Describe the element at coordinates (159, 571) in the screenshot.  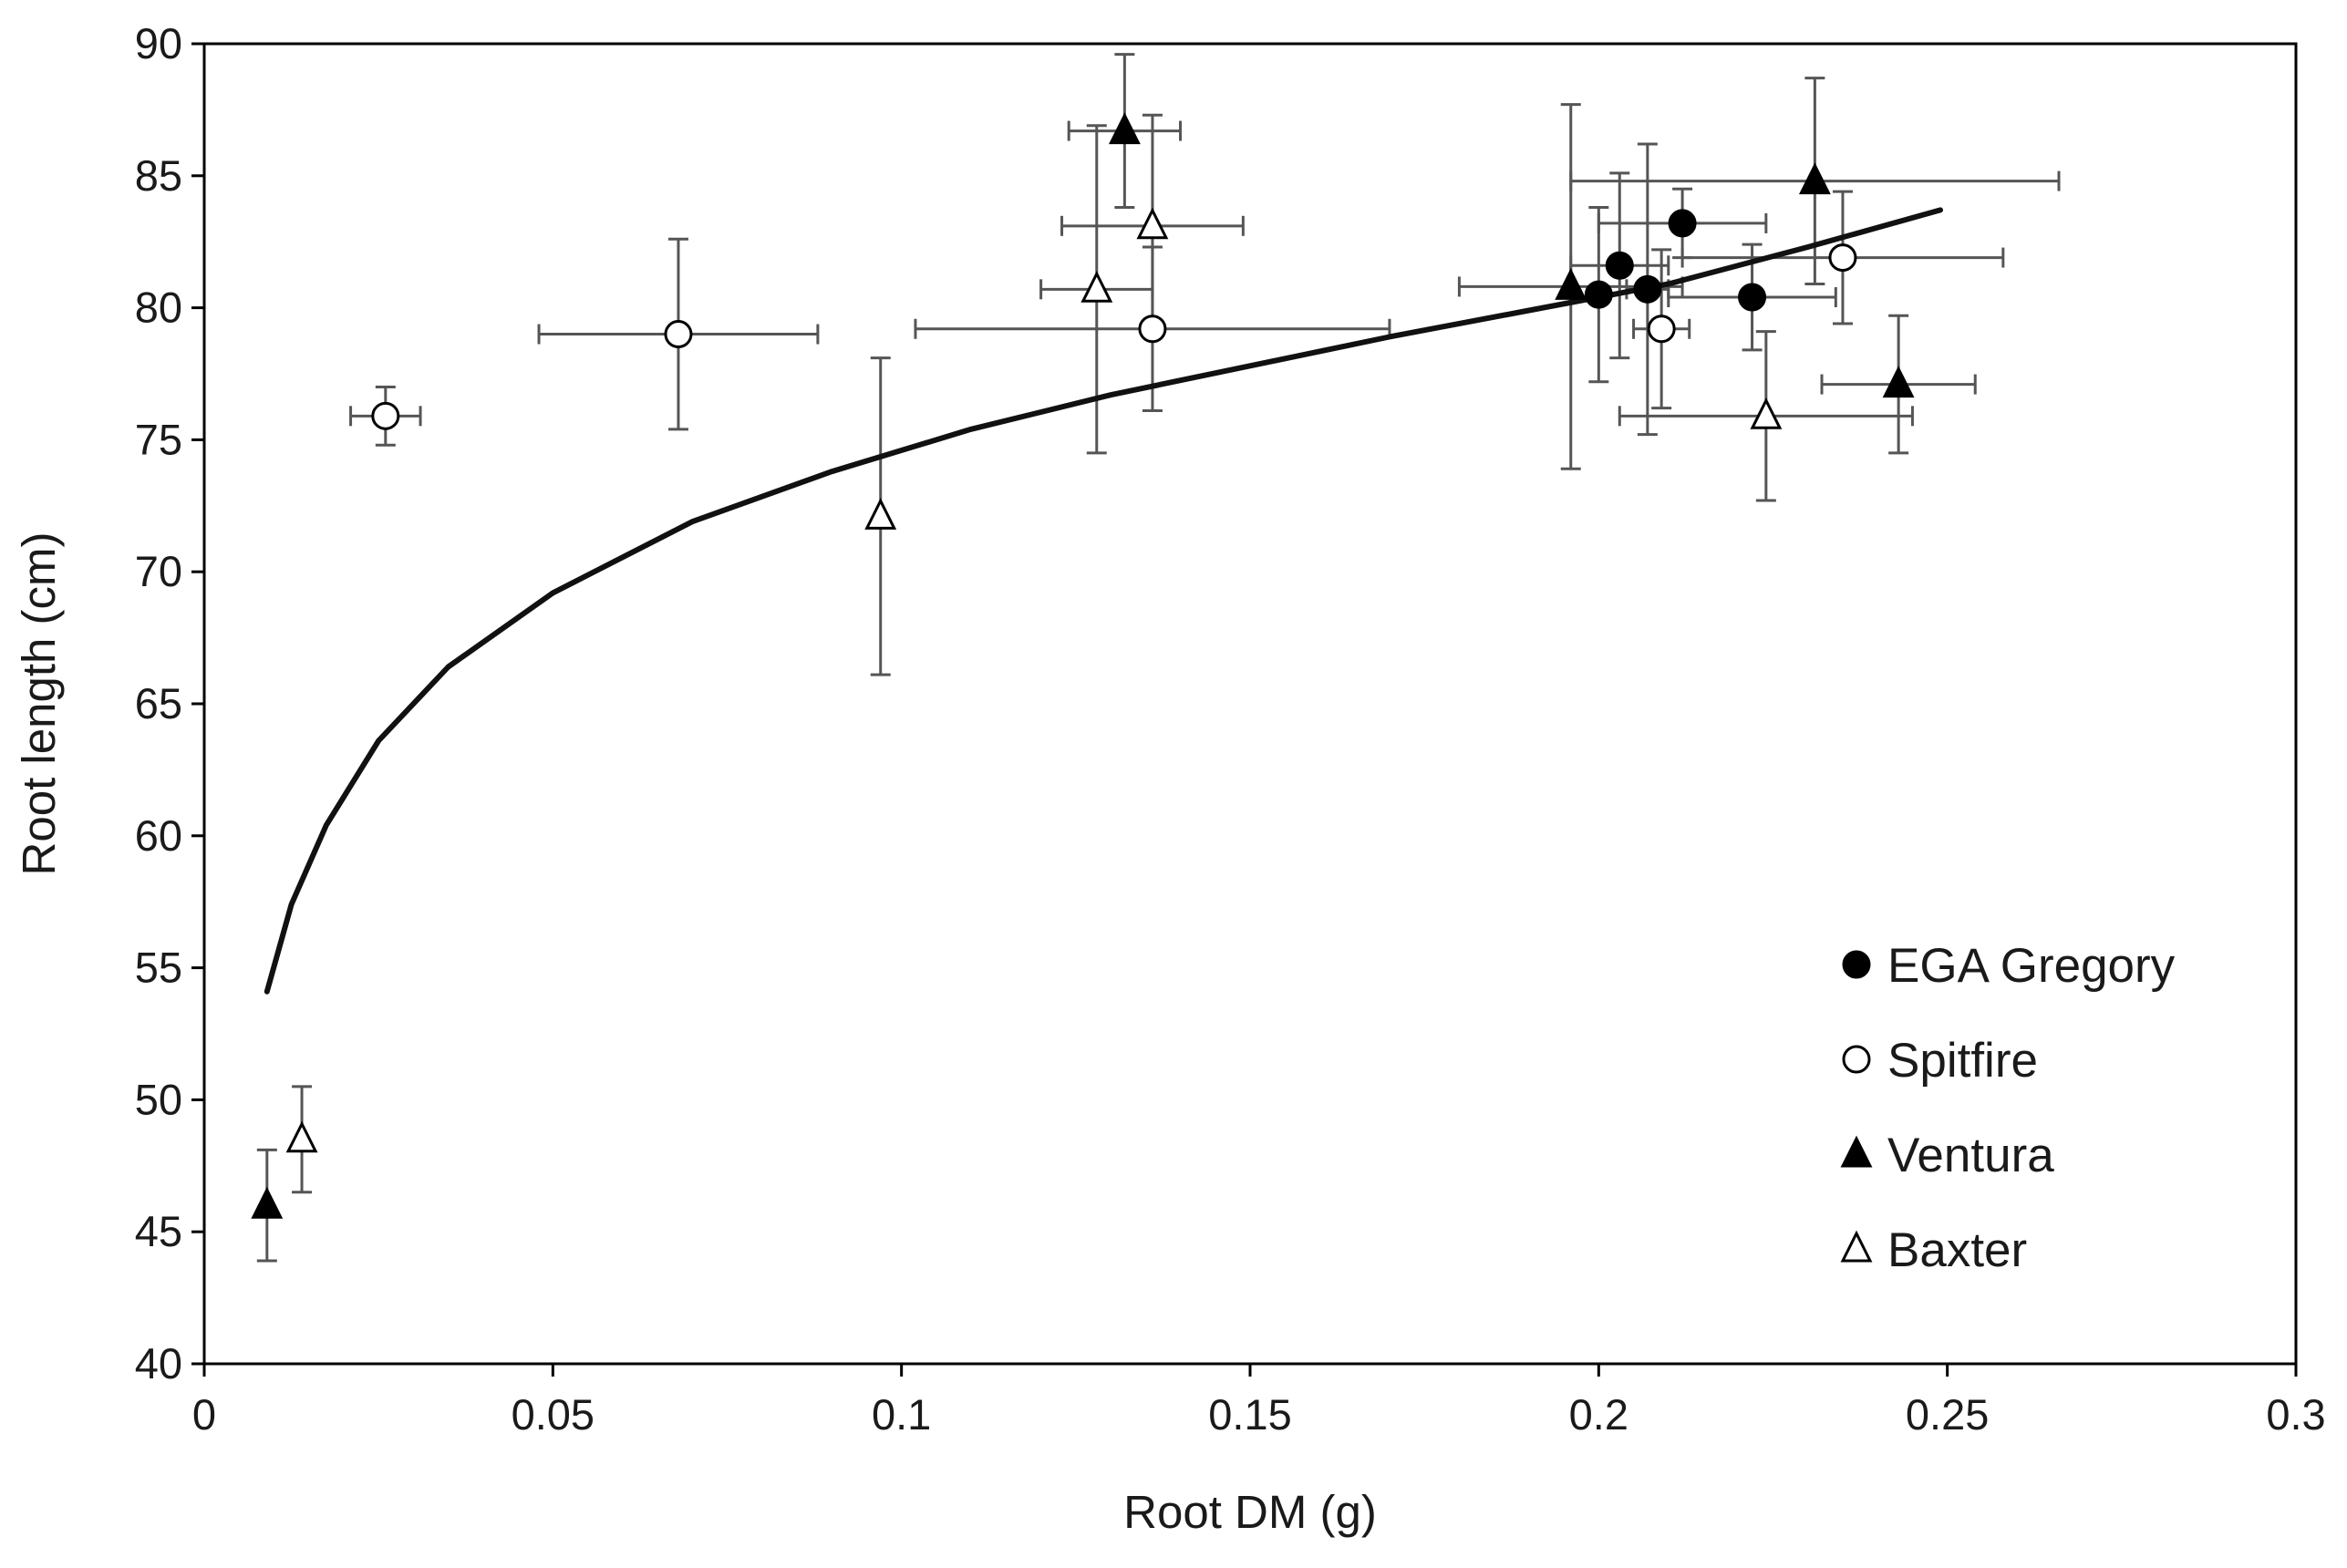
I see `y-tick-label: 70` at that location.